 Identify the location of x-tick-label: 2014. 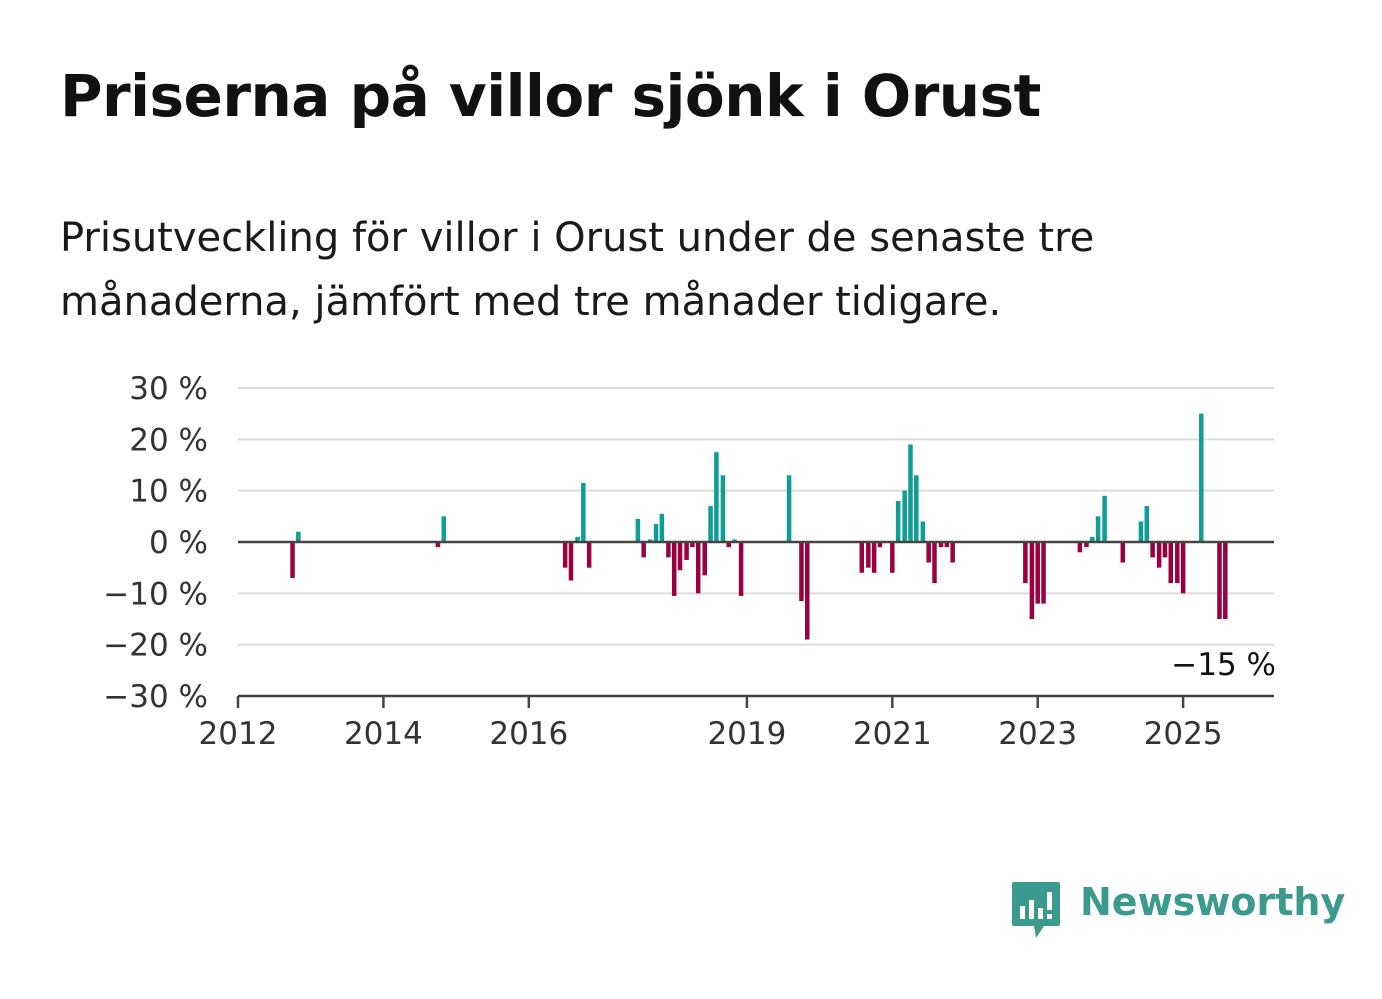
(383, 734).